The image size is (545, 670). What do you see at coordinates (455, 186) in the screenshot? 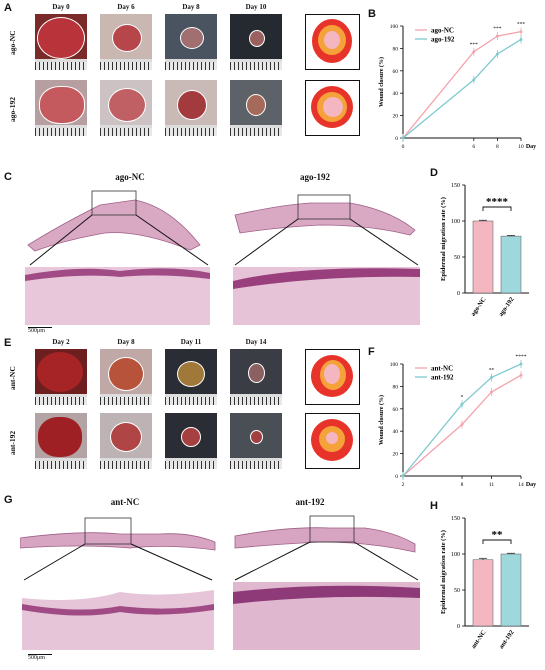
I see `y-tick-label: 150` at bounding box center [455, 186].